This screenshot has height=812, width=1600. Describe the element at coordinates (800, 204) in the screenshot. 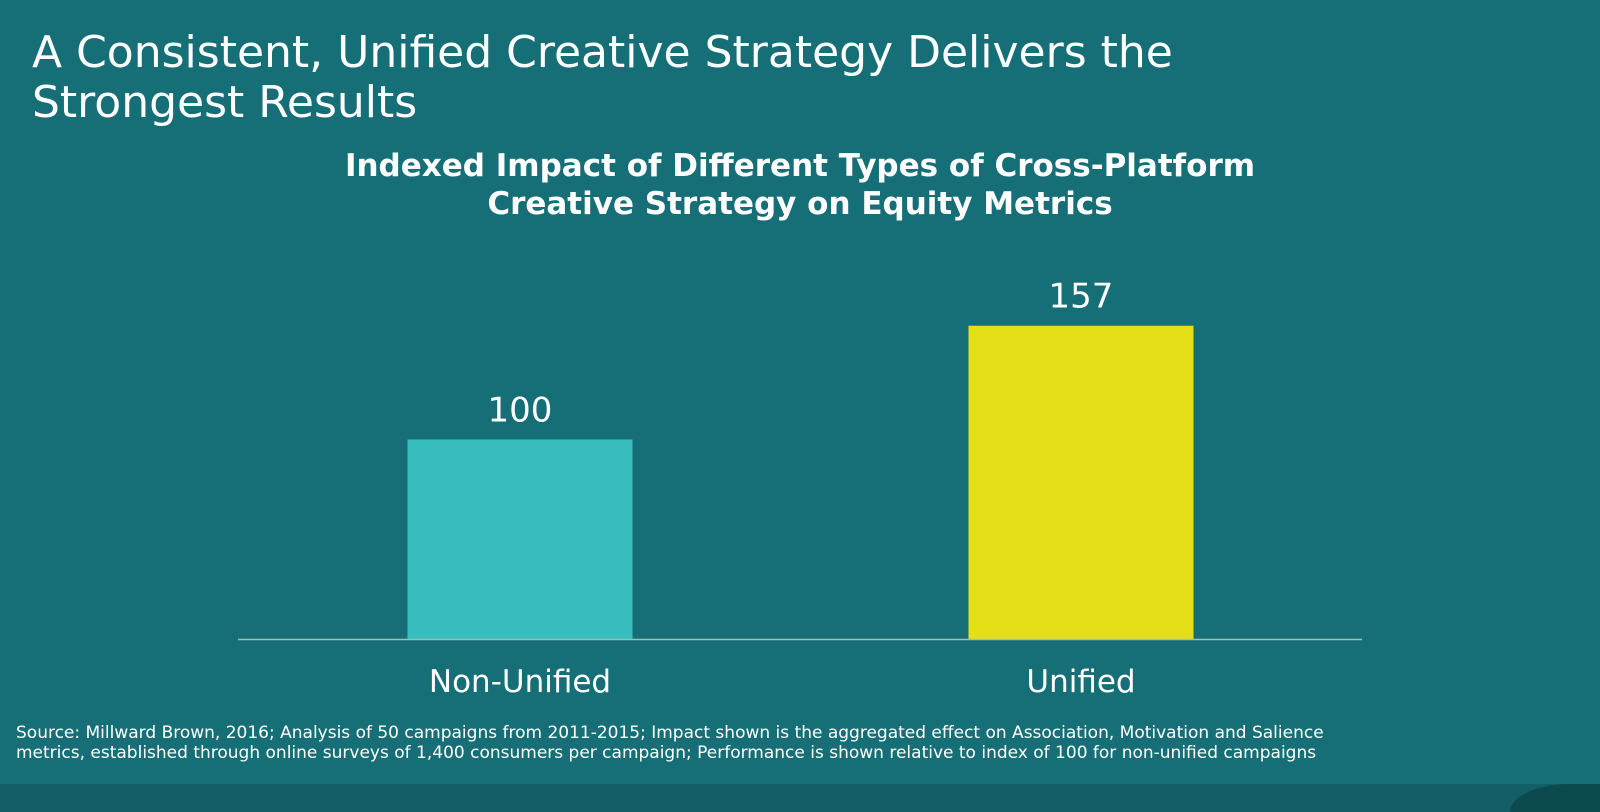

I see `chart-title-line-2: Creative Strategy on Equity Metrics` at that location.